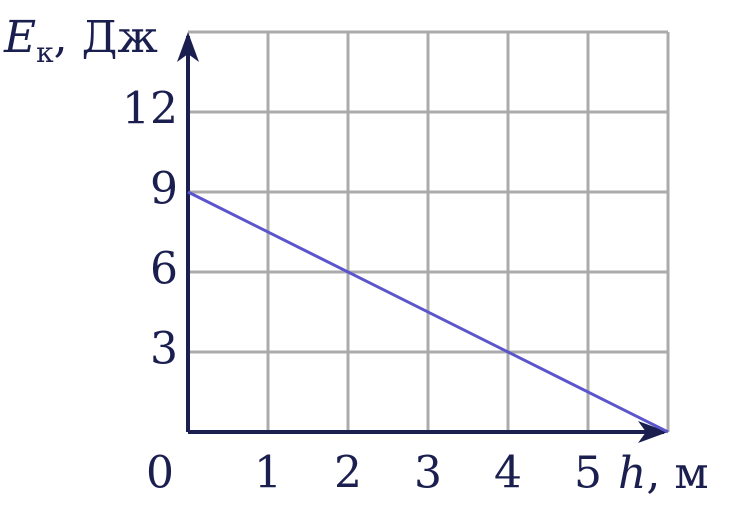  I want to click on y-tick-label: 3, so click(164, 349).